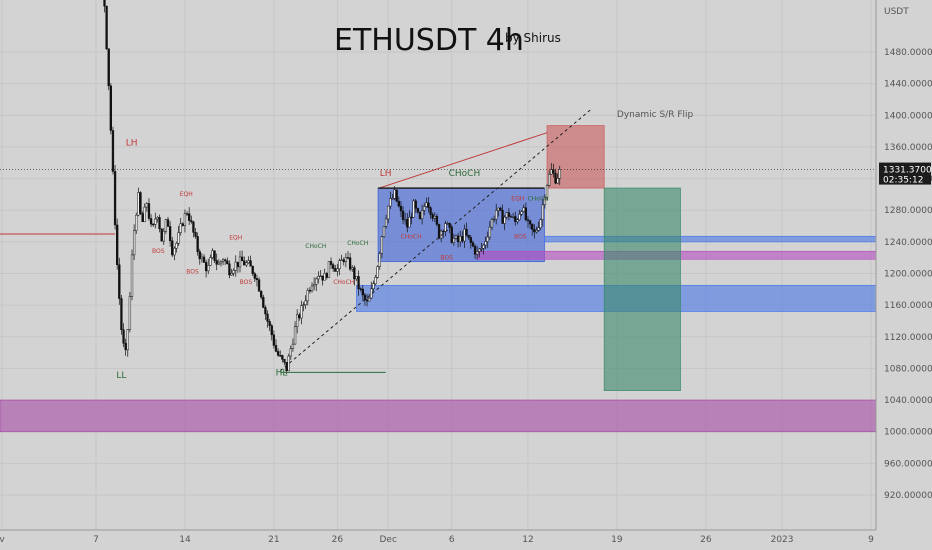 Image resolution: width=932 pixels, height=550 pixels. What do you see at coordinates (282, 374) in the screenshot?
I see `annotation-label: HL` at bounding box center [282, 374].